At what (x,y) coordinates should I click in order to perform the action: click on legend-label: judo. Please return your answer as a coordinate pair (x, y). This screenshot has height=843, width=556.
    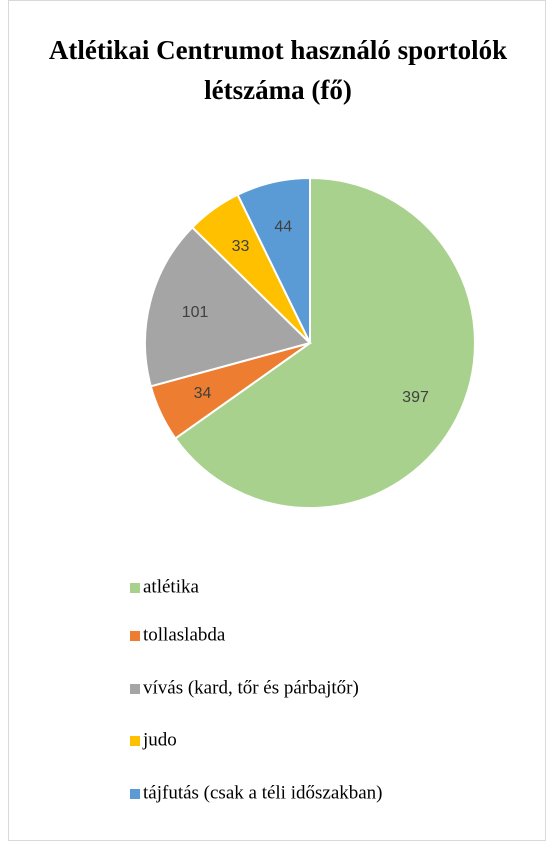
    Looking at the image, I should click on (159, 739).